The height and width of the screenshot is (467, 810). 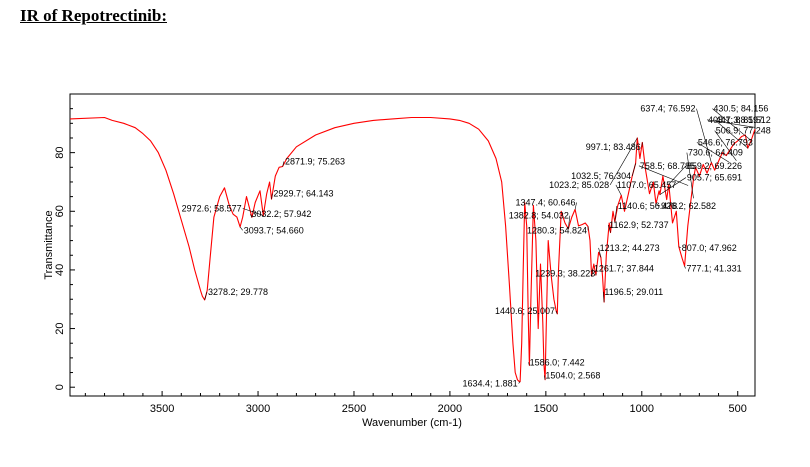 What do you see at coordinates (688, 206) in the screenshot?
I see `peak-label: 926.2; 62.582` at bounding box center [688, 206].